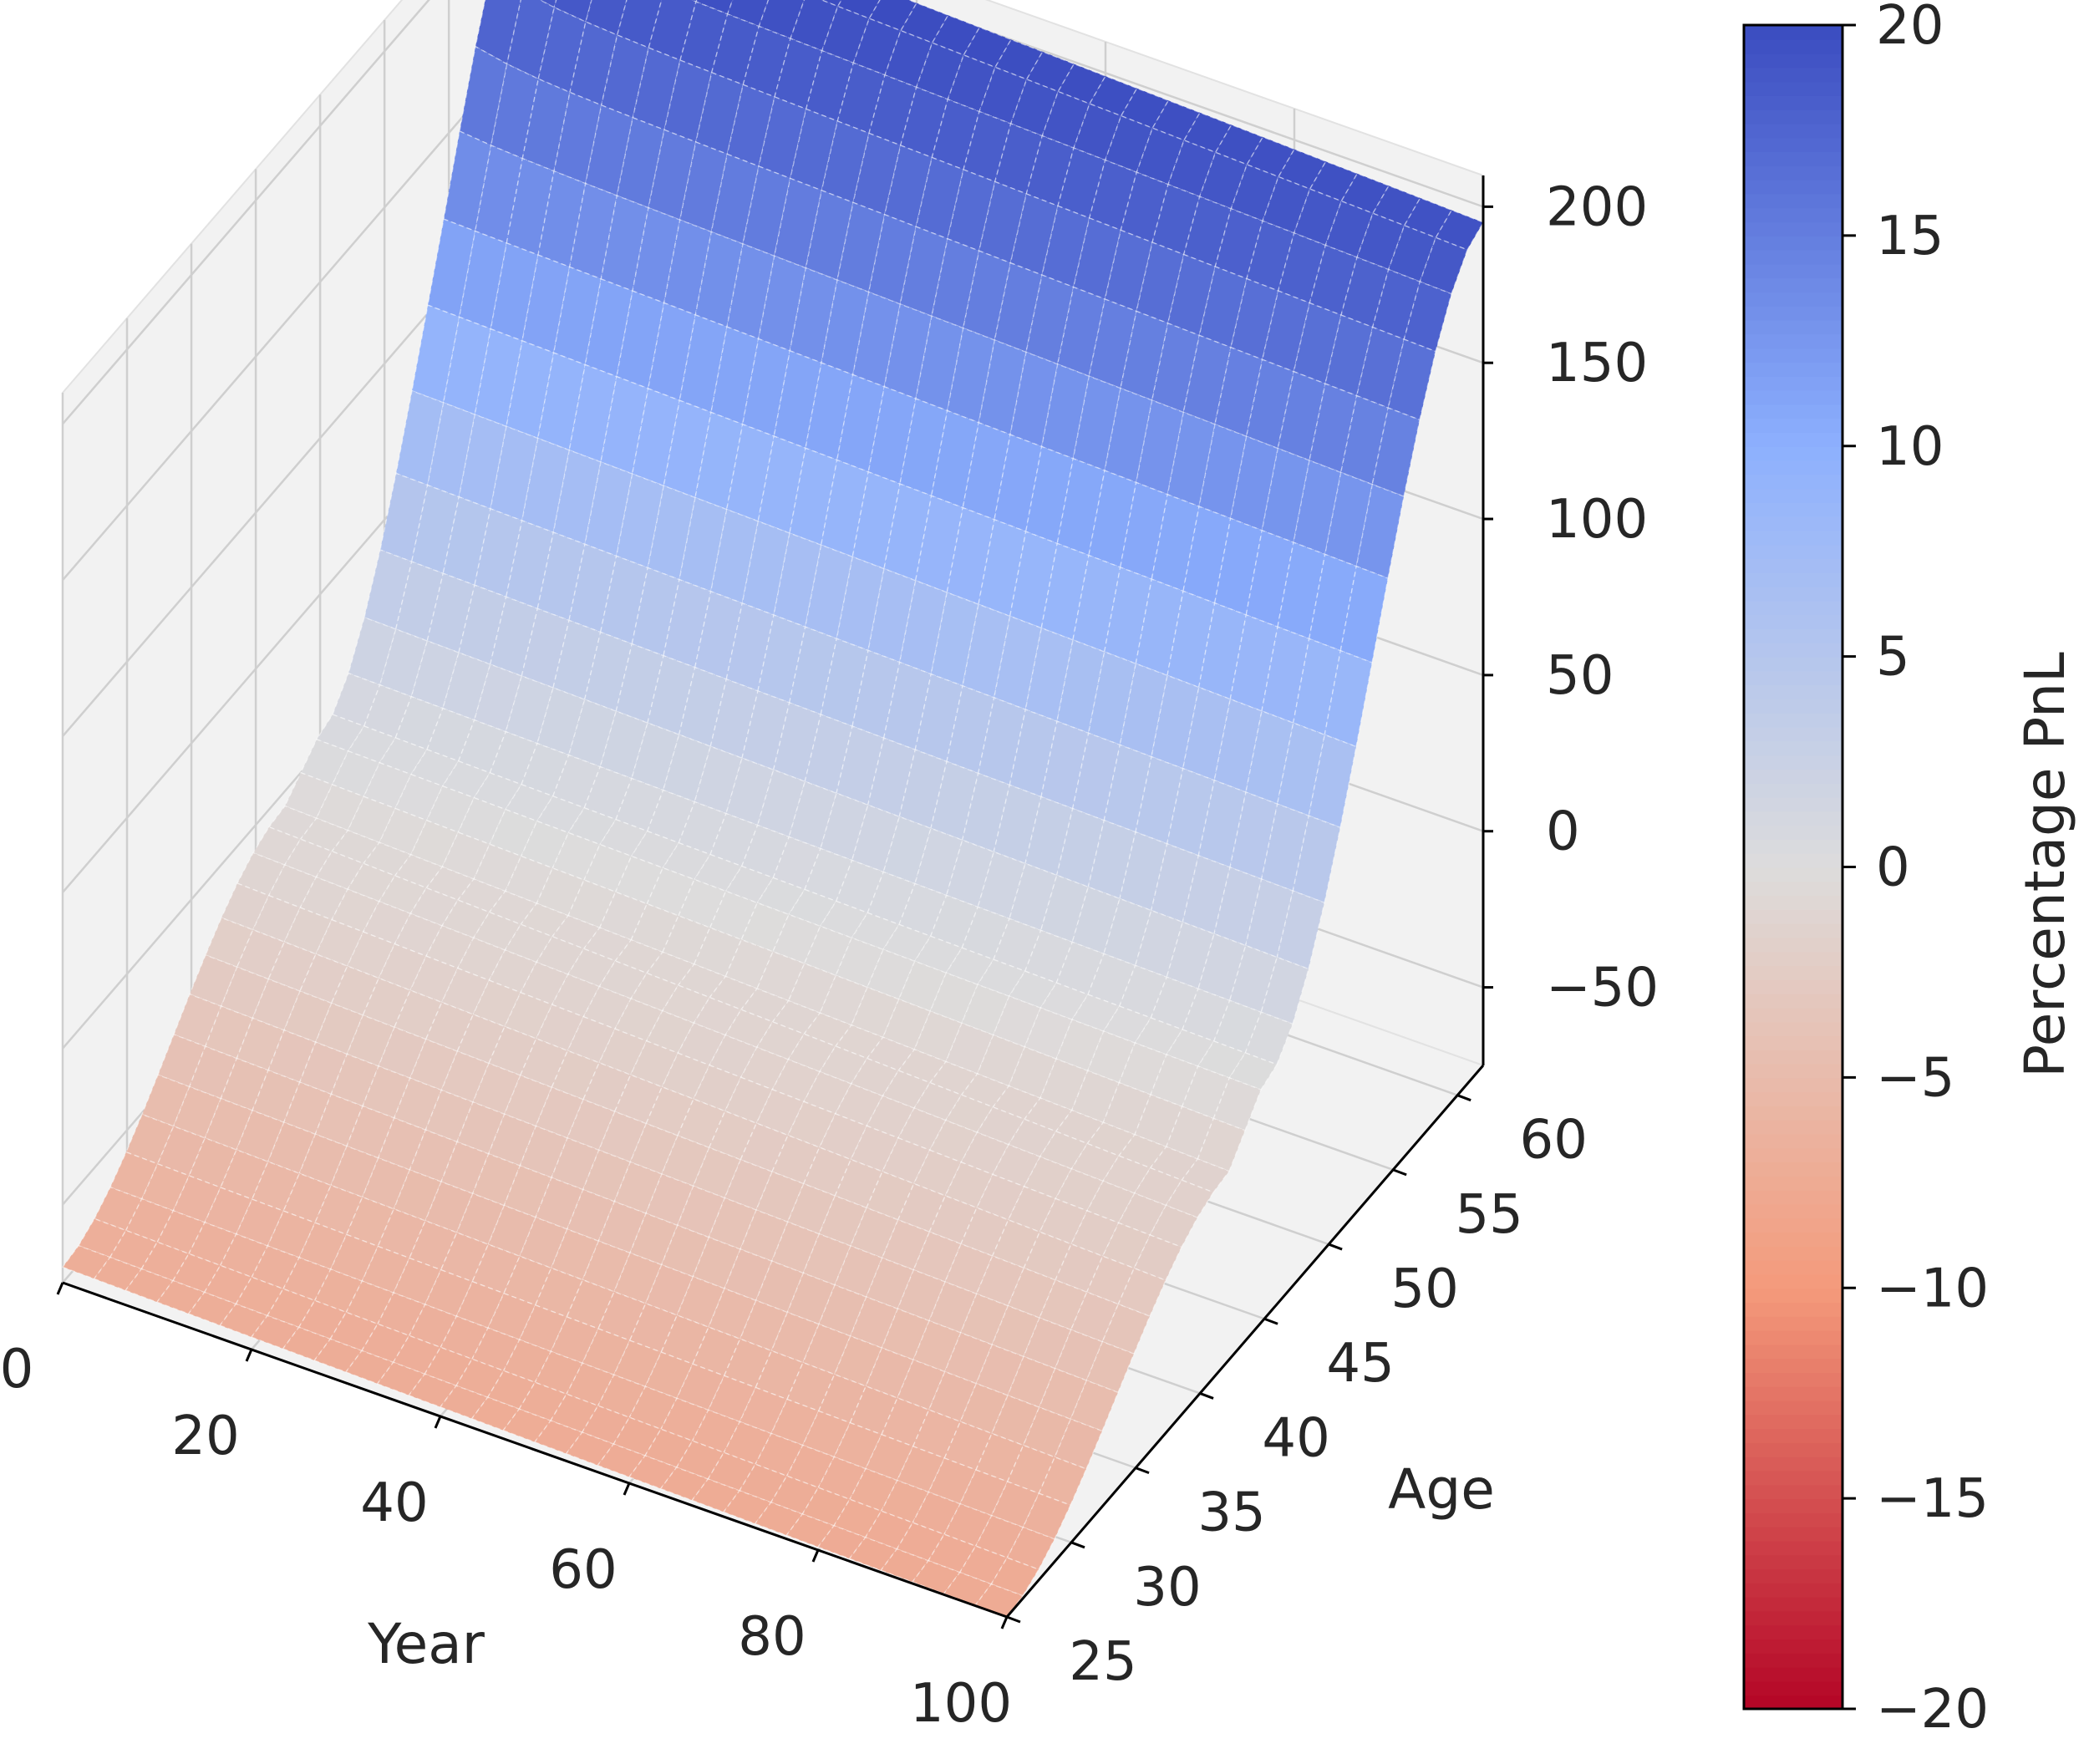 The width and height of the screenshot is (2089, 1764). What do you see at coordinates (1231, 1513) in the screenshot?
I see `y-tick-label: 35` at bounding box center [1231, 1513].